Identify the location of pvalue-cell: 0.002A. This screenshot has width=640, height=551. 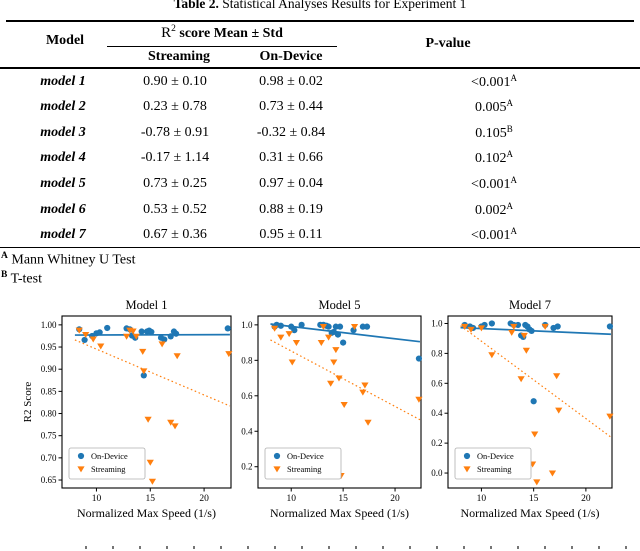
(494, 209).